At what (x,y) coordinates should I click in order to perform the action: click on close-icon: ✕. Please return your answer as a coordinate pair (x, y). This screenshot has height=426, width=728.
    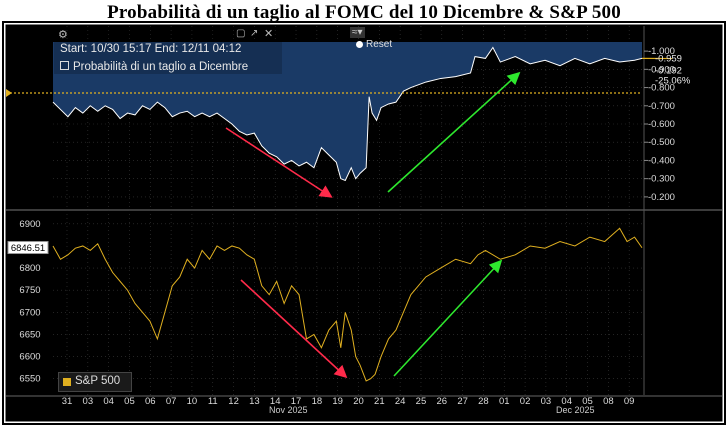
    Looking at the image, I should click on (269, 34).